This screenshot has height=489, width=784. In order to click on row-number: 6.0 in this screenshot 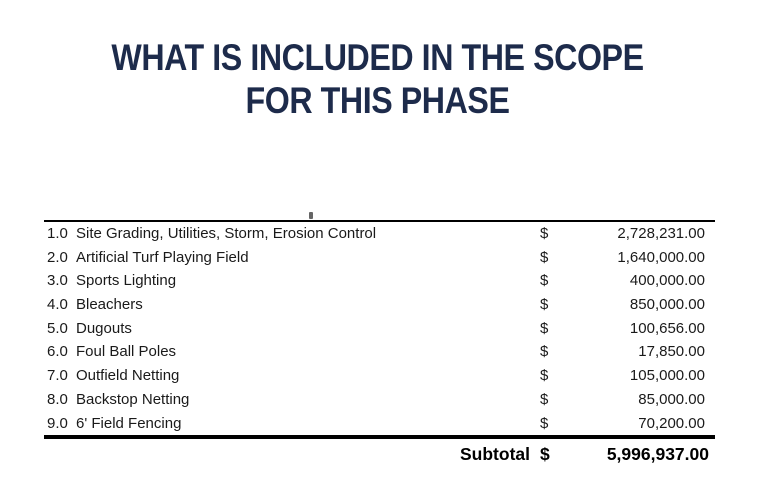, I will do `click(57, 352)`.